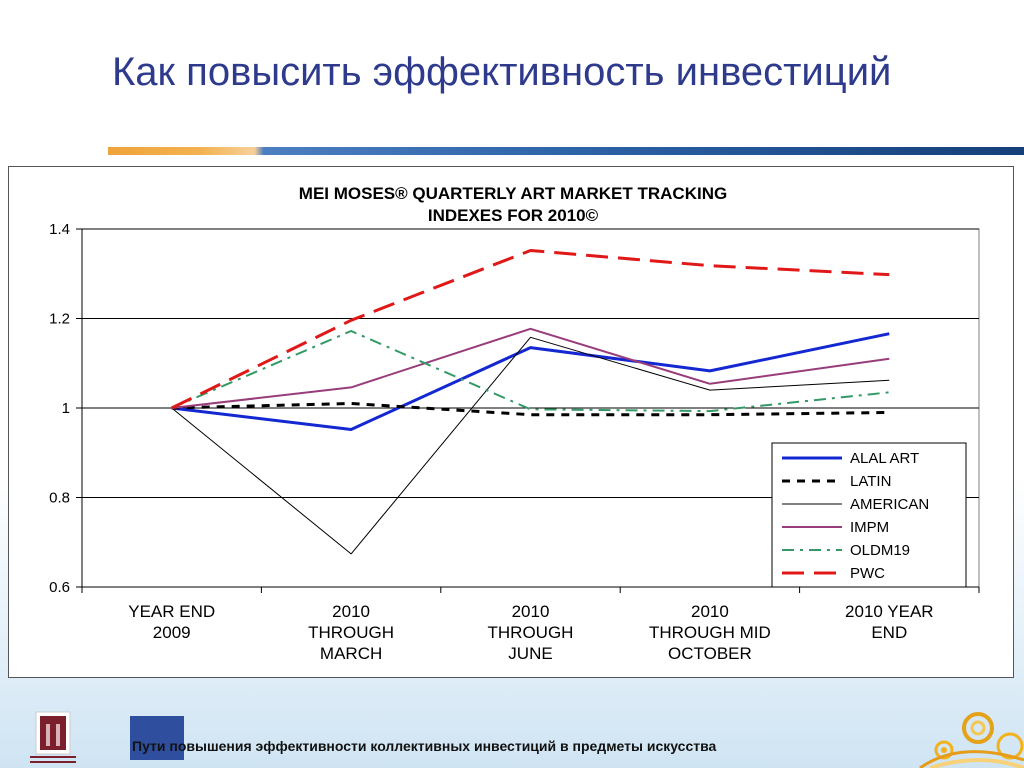 This screenshot has height=768, width=1024. I want to click on x-tick-label: 2010 THROUGH MID OCTOBER, so click(710, 632).